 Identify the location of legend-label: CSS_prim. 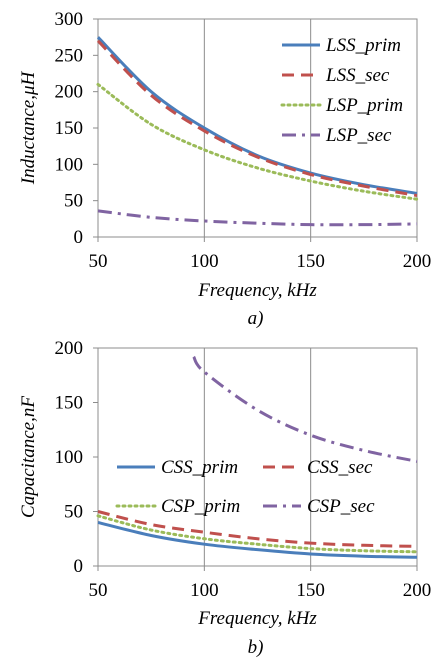
(199, 467).